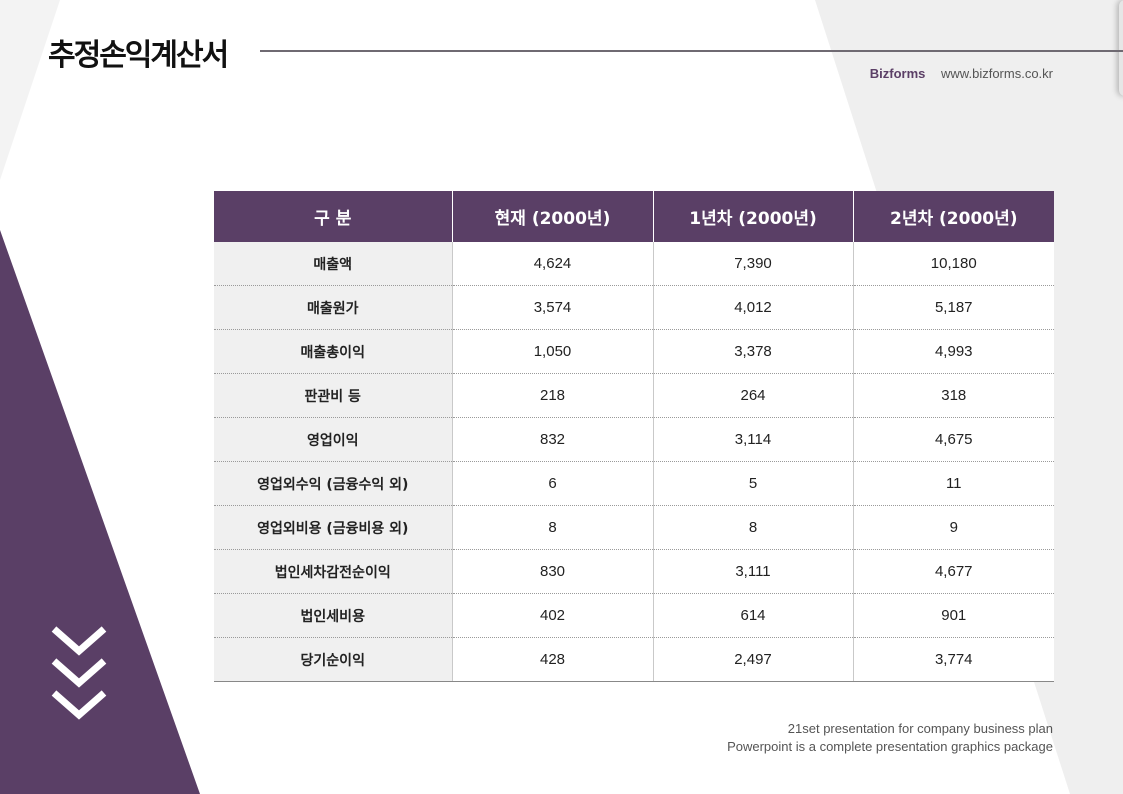  I want to click on row-label: 법인세비용, so click(333, 615).